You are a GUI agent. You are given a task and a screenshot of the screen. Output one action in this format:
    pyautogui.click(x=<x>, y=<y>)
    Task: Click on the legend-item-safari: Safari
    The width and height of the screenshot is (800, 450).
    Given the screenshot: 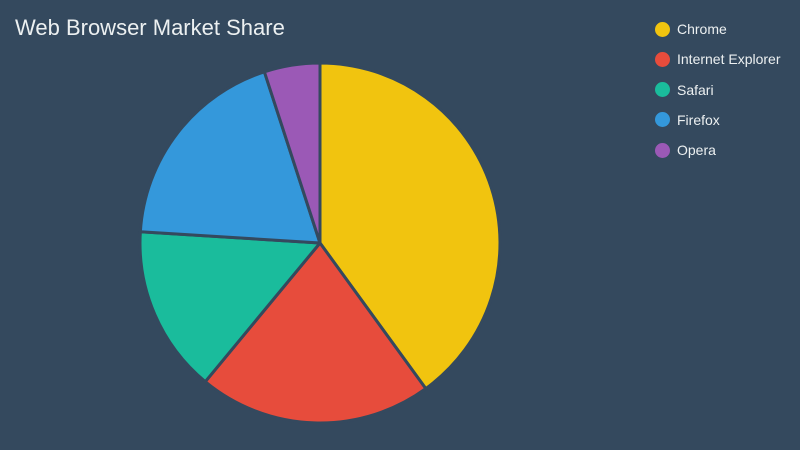 What is the action you would take?
    pyautogui.click(x=718, y=90)
    